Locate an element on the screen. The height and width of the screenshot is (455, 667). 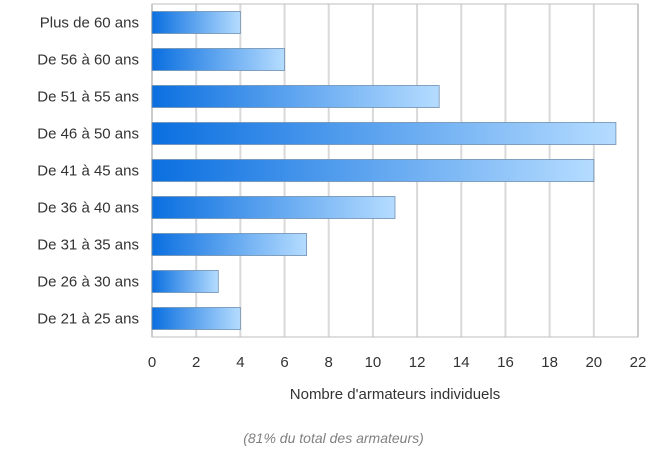
x-axis-title: Nombre d'armateurs individuels is located at coordinates (395, 394).